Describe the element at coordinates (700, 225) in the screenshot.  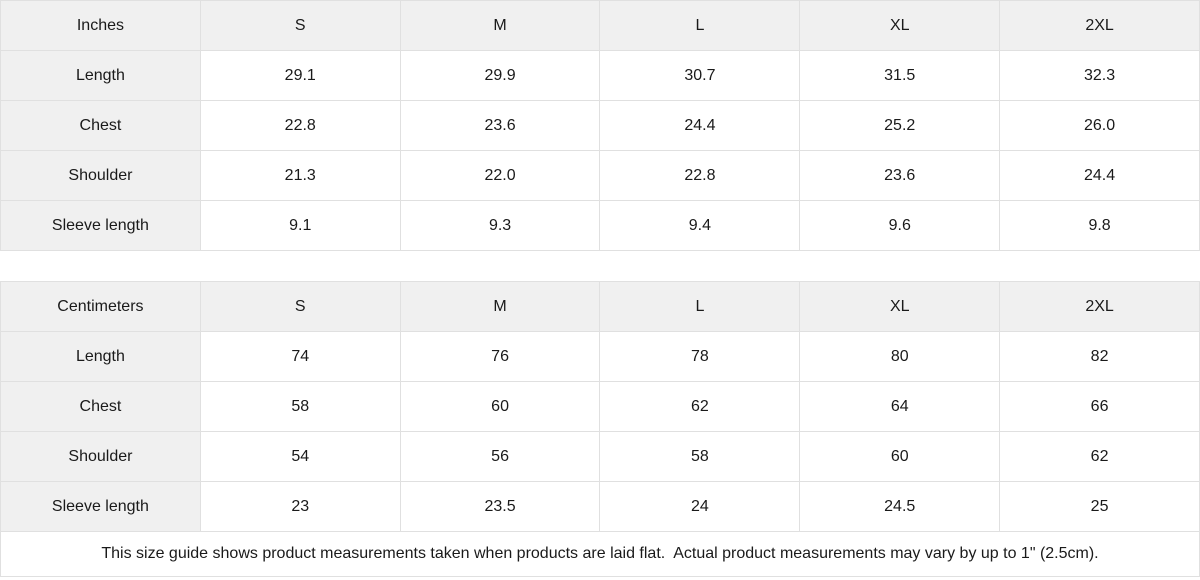
I see `value-cell: 9.4` at that location.